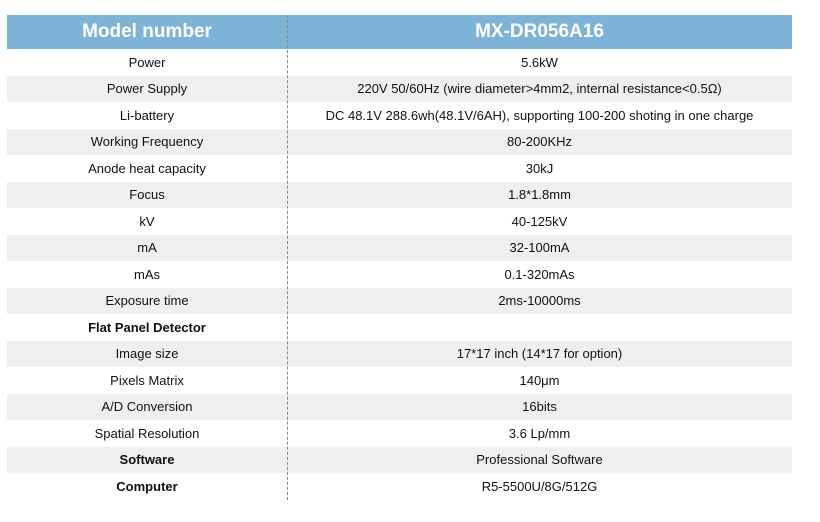 The width and height of the screenshot is (820, 522). Describe the element at coordinates (399, 300) in the screenshot. I see `table-row: Exposure time 2ms-10000ms` at that location.